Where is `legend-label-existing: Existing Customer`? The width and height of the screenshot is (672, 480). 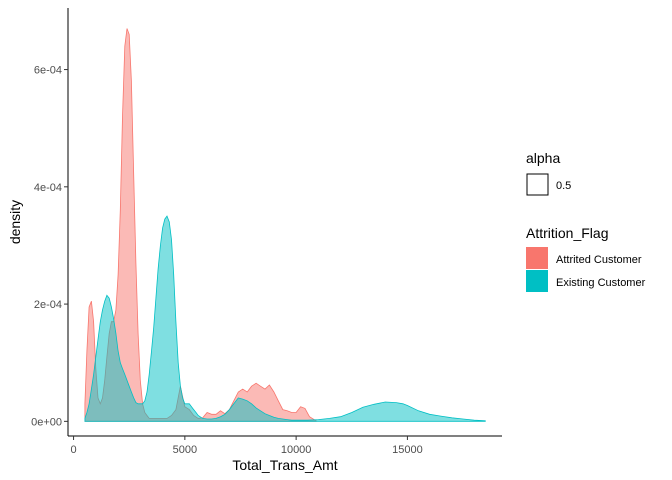
legend-label-existing: Existing Customer is located at coordinates (601, 283).